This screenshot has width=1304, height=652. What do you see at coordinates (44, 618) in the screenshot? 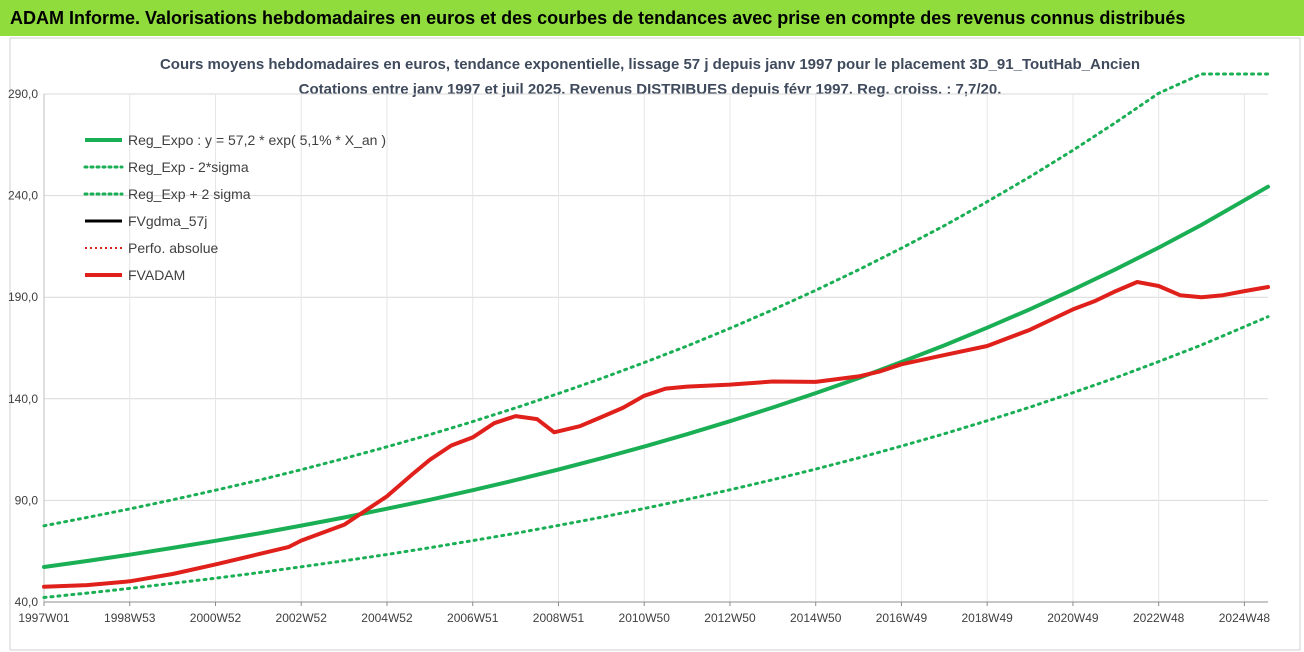
I see `x-tick-label: 1997W01` at bounding box center [44, 618].